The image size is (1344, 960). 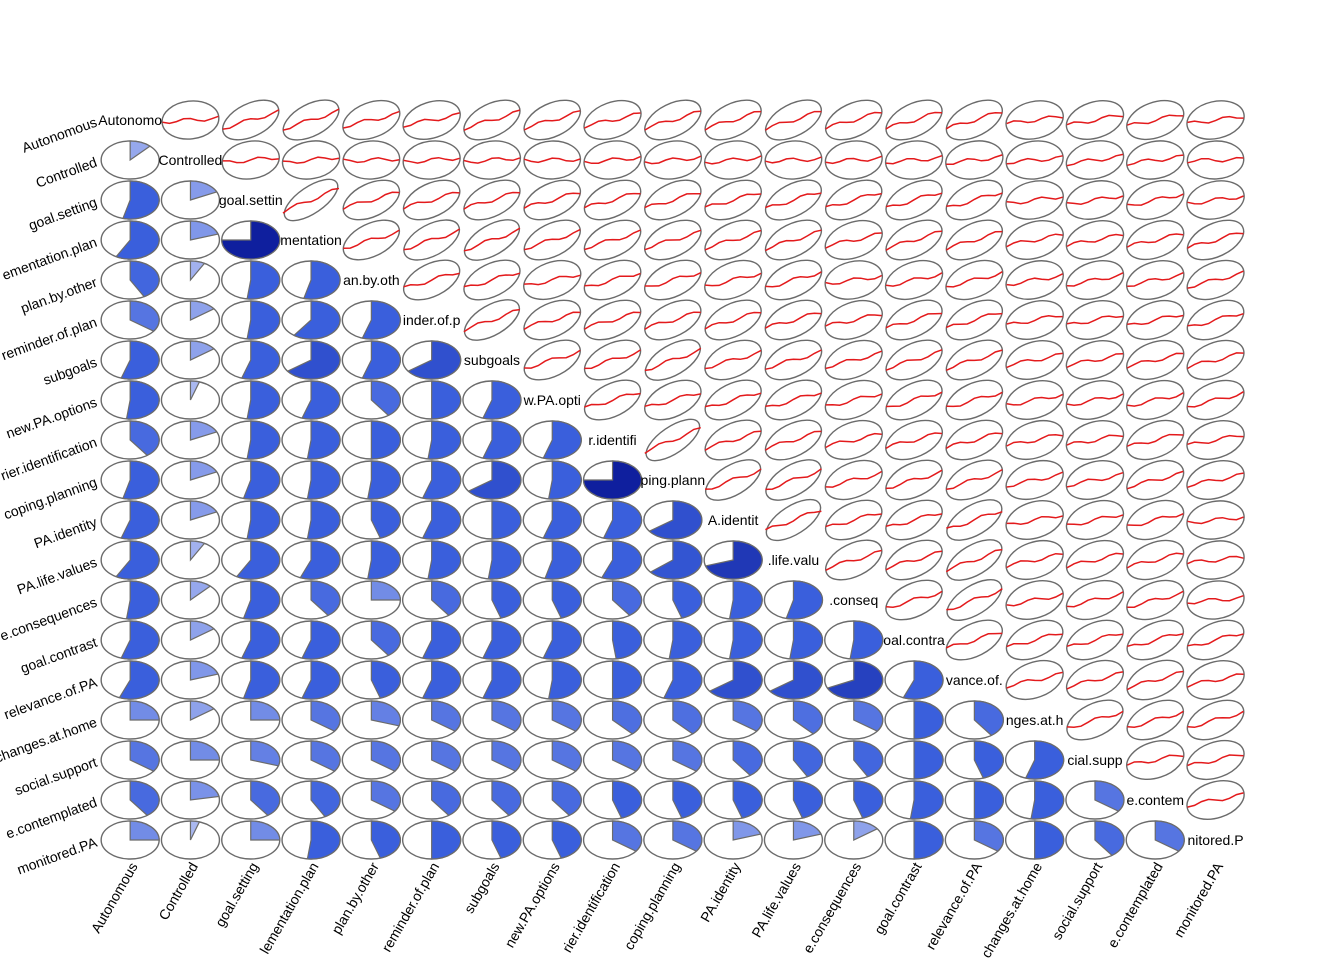 What do you see at coordinates (57, 856) in the screenshot?
I see `y-tick-label: monitored.PA` at bounding box center [57, 856].